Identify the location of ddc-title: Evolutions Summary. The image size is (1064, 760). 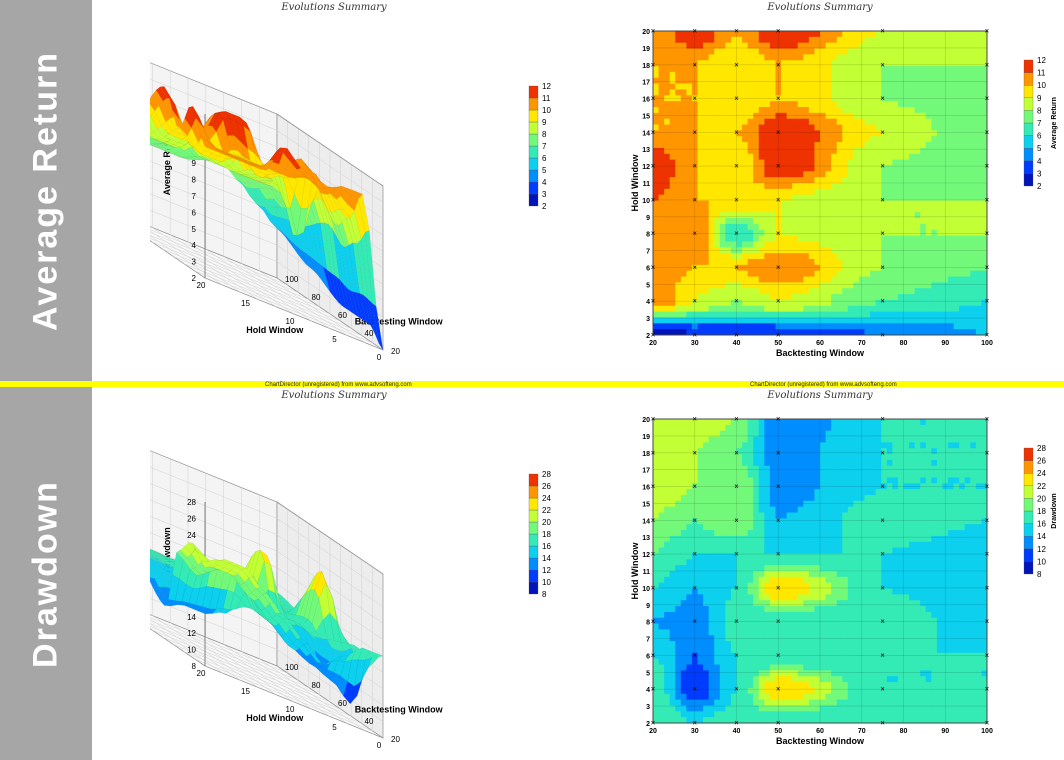
(819, 395).